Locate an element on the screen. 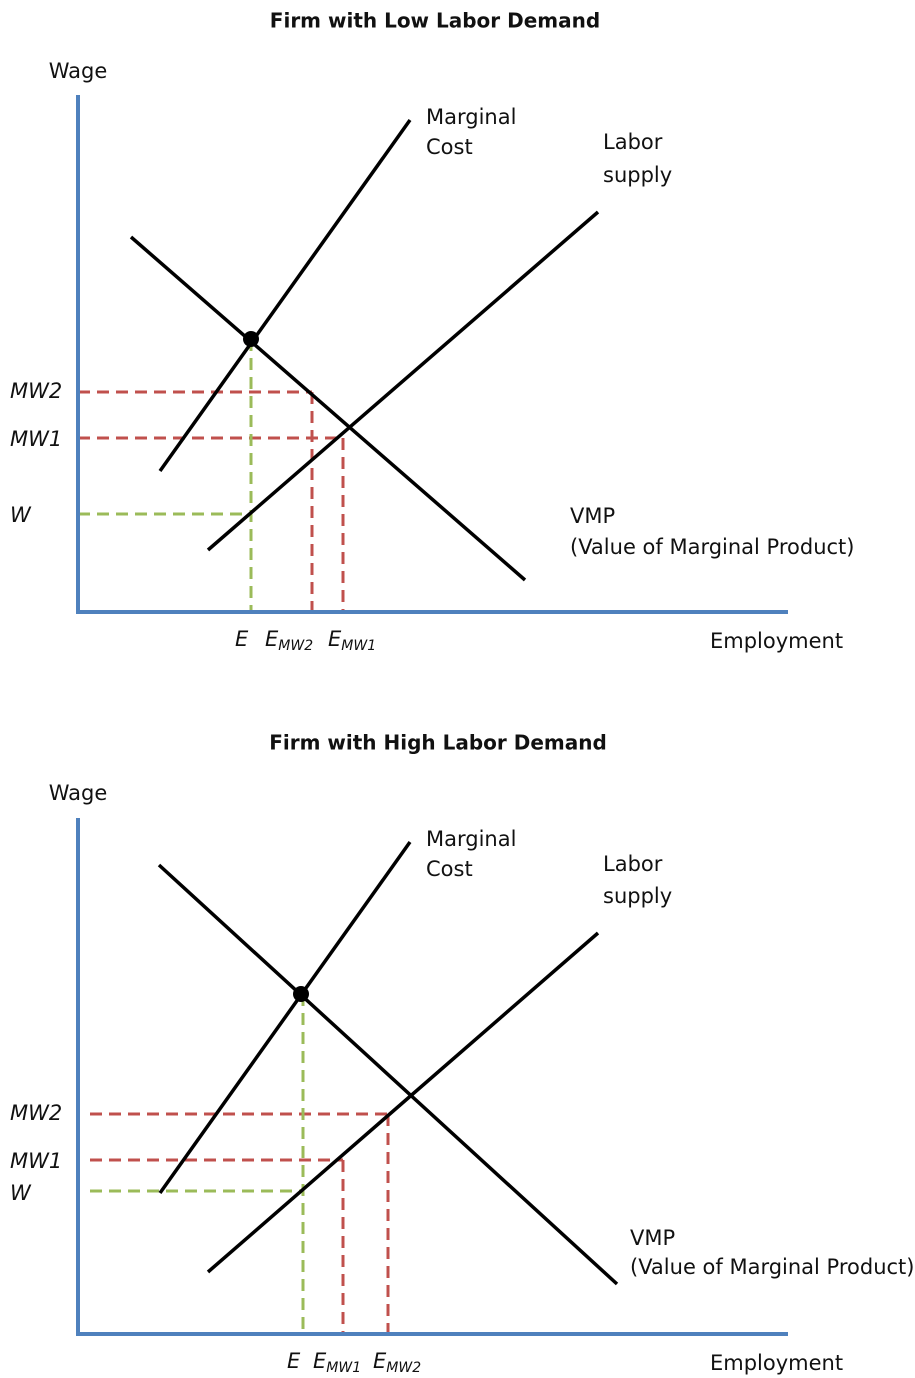 This screenshot has width=915, height=1378. vmp-curve is located at coordinates (328, 408).